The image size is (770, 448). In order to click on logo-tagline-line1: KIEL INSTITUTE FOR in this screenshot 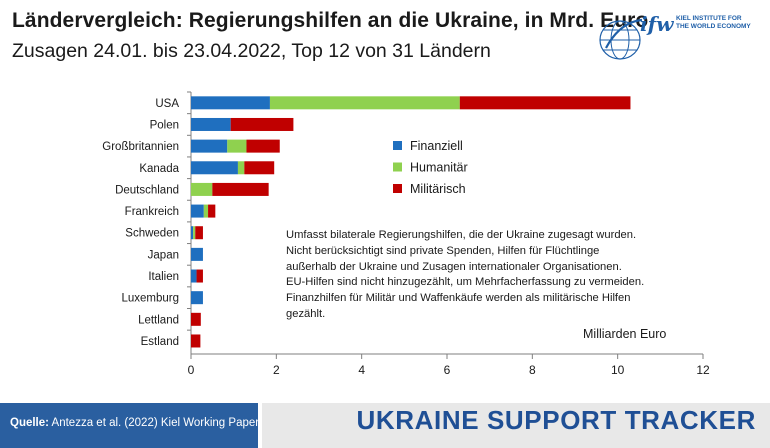, I will do `click(709, 18)`.